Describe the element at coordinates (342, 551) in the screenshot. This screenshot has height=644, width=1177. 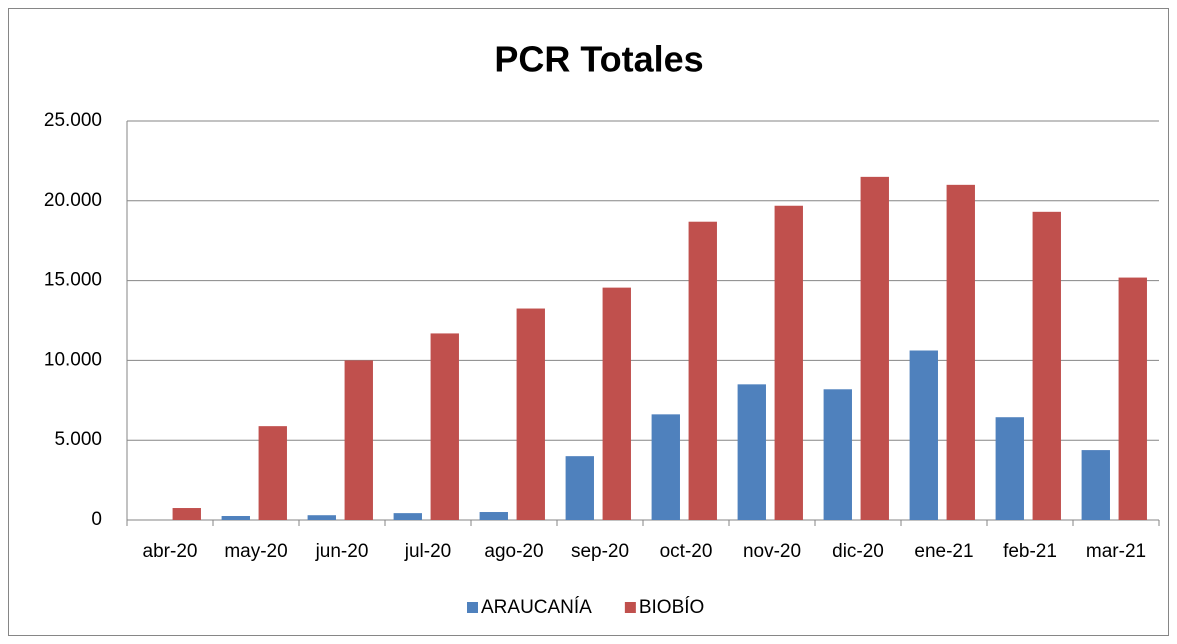
I see `x-tick-label: jun-20` at that location.